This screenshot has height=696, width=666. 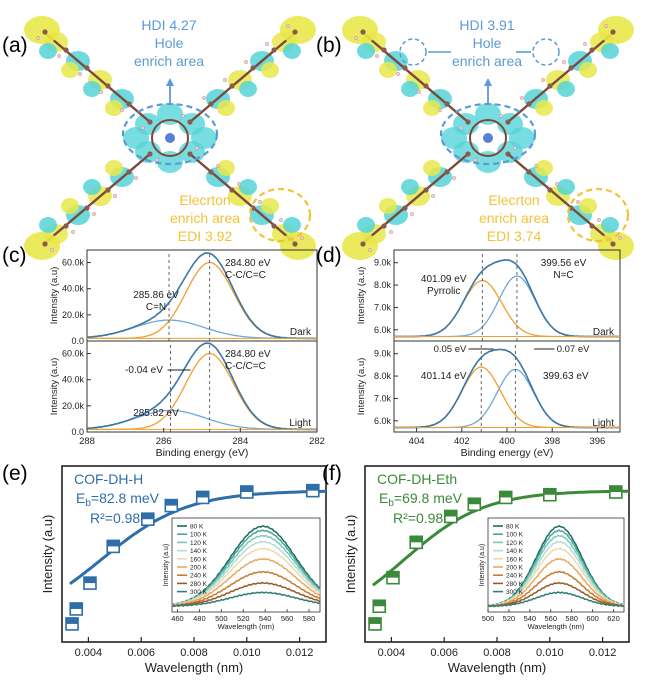 I want to click on peak-annotation: C-C/C=C, so click(x=245, y=275).